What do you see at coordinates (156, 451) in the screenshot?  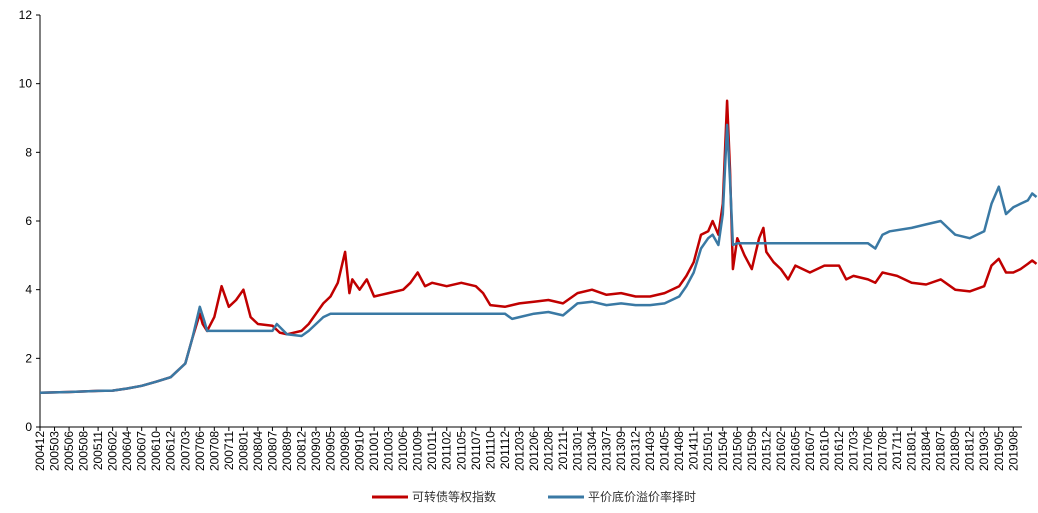 I see `x-tick-label: 200610` at bounding box center [156, 451].